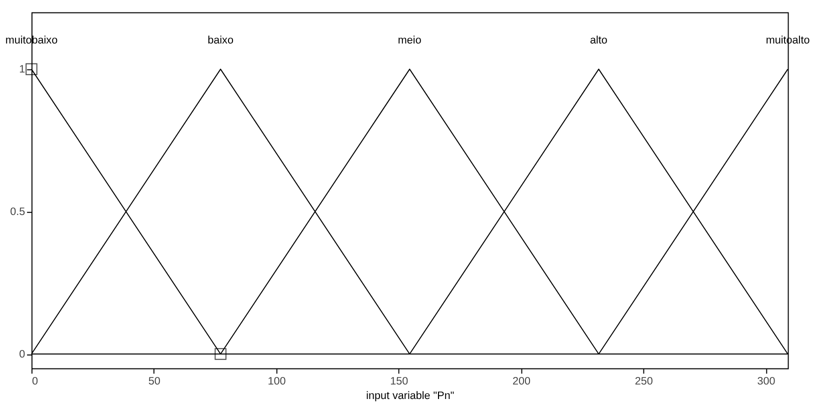 The image size is (835, 410). What do you see at coordinates (521, 381) in the screenshot?
I see `x-tick-label: 200` at bounding box center [521, 381].